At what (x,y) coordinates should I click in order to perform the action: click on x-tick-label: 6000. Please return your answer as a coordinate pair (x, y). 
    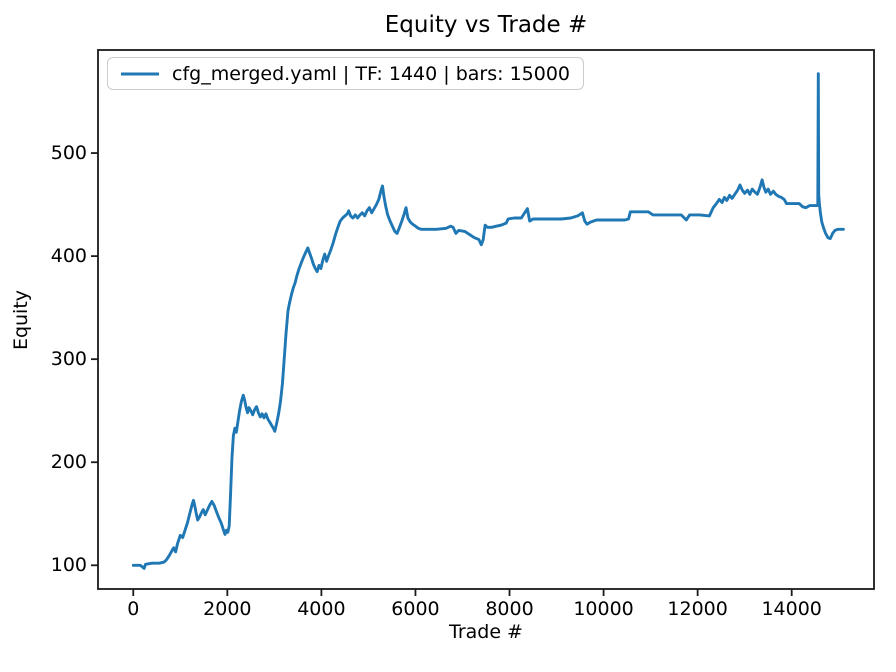
    Looking at the image, I should click on (415, 609).